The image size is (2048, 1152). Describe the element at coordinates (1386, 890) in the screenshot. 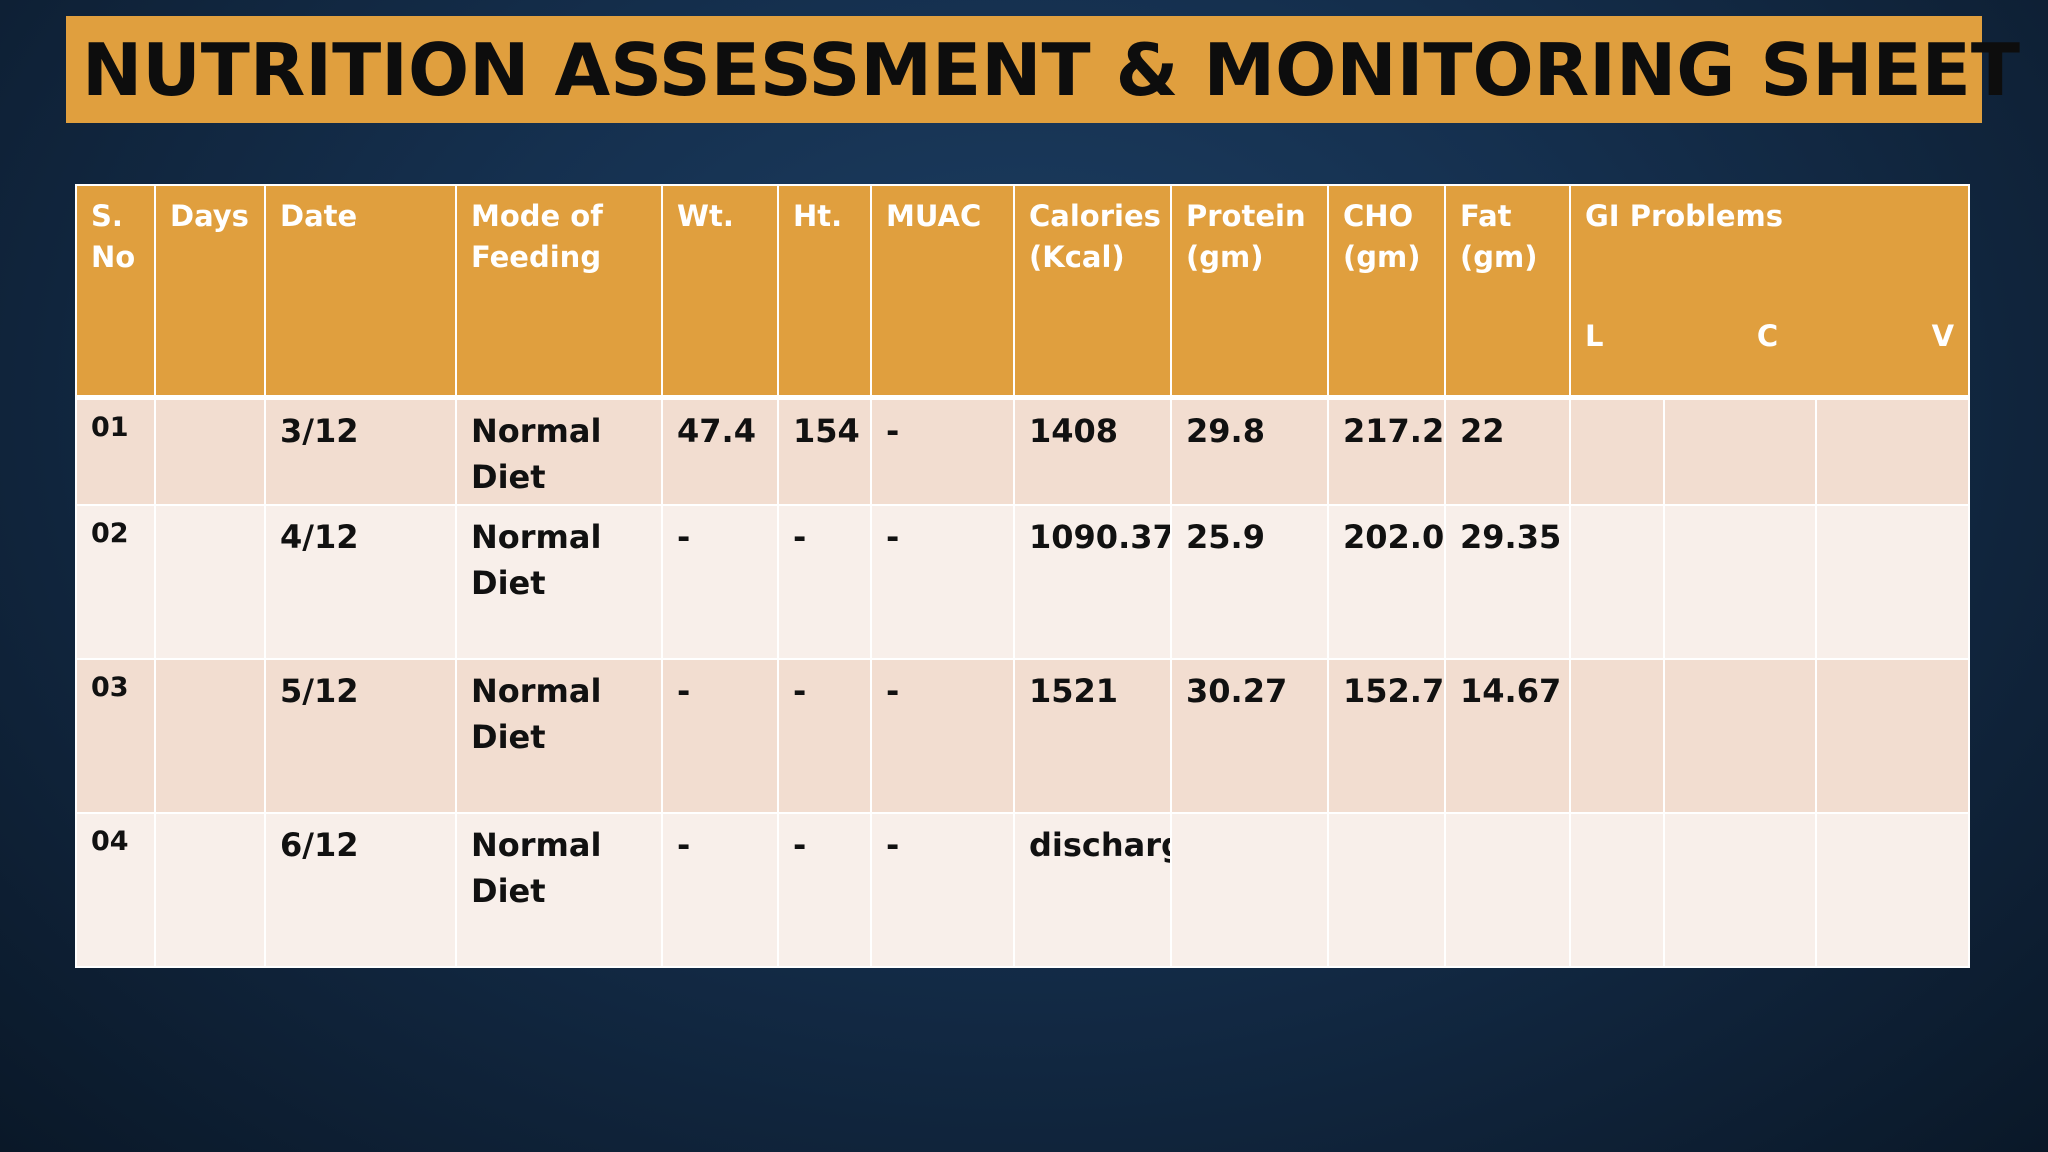

I see `cell-cho` at that location.